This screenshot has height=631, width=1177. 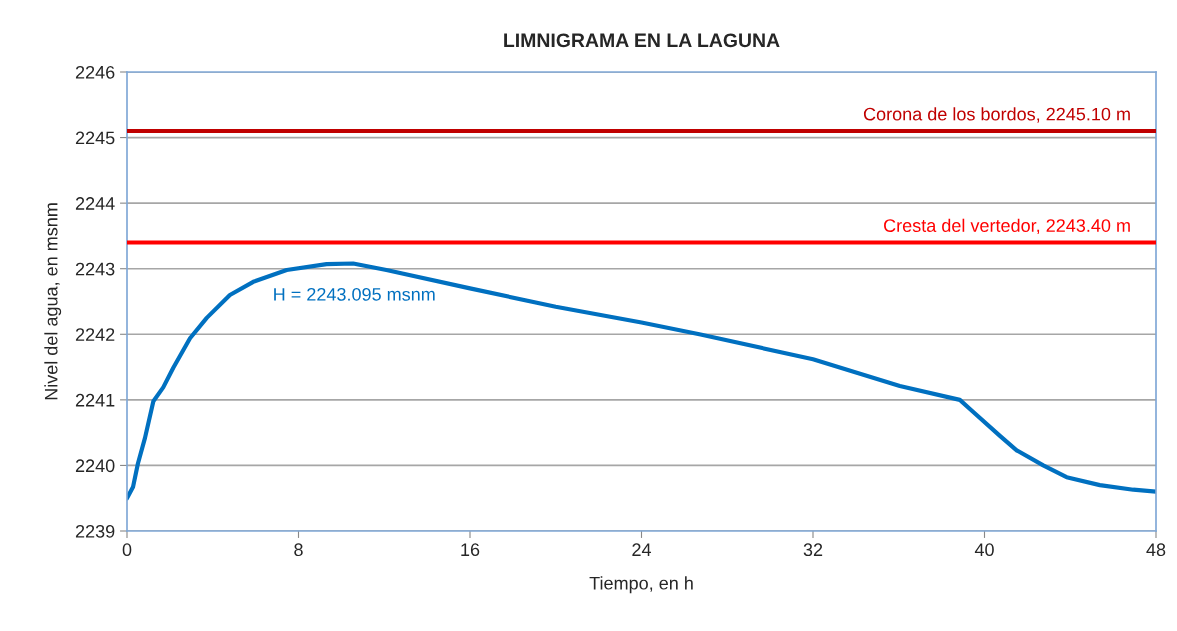 I want to click on x-tick-label: 8, so click(x=298, y=550).